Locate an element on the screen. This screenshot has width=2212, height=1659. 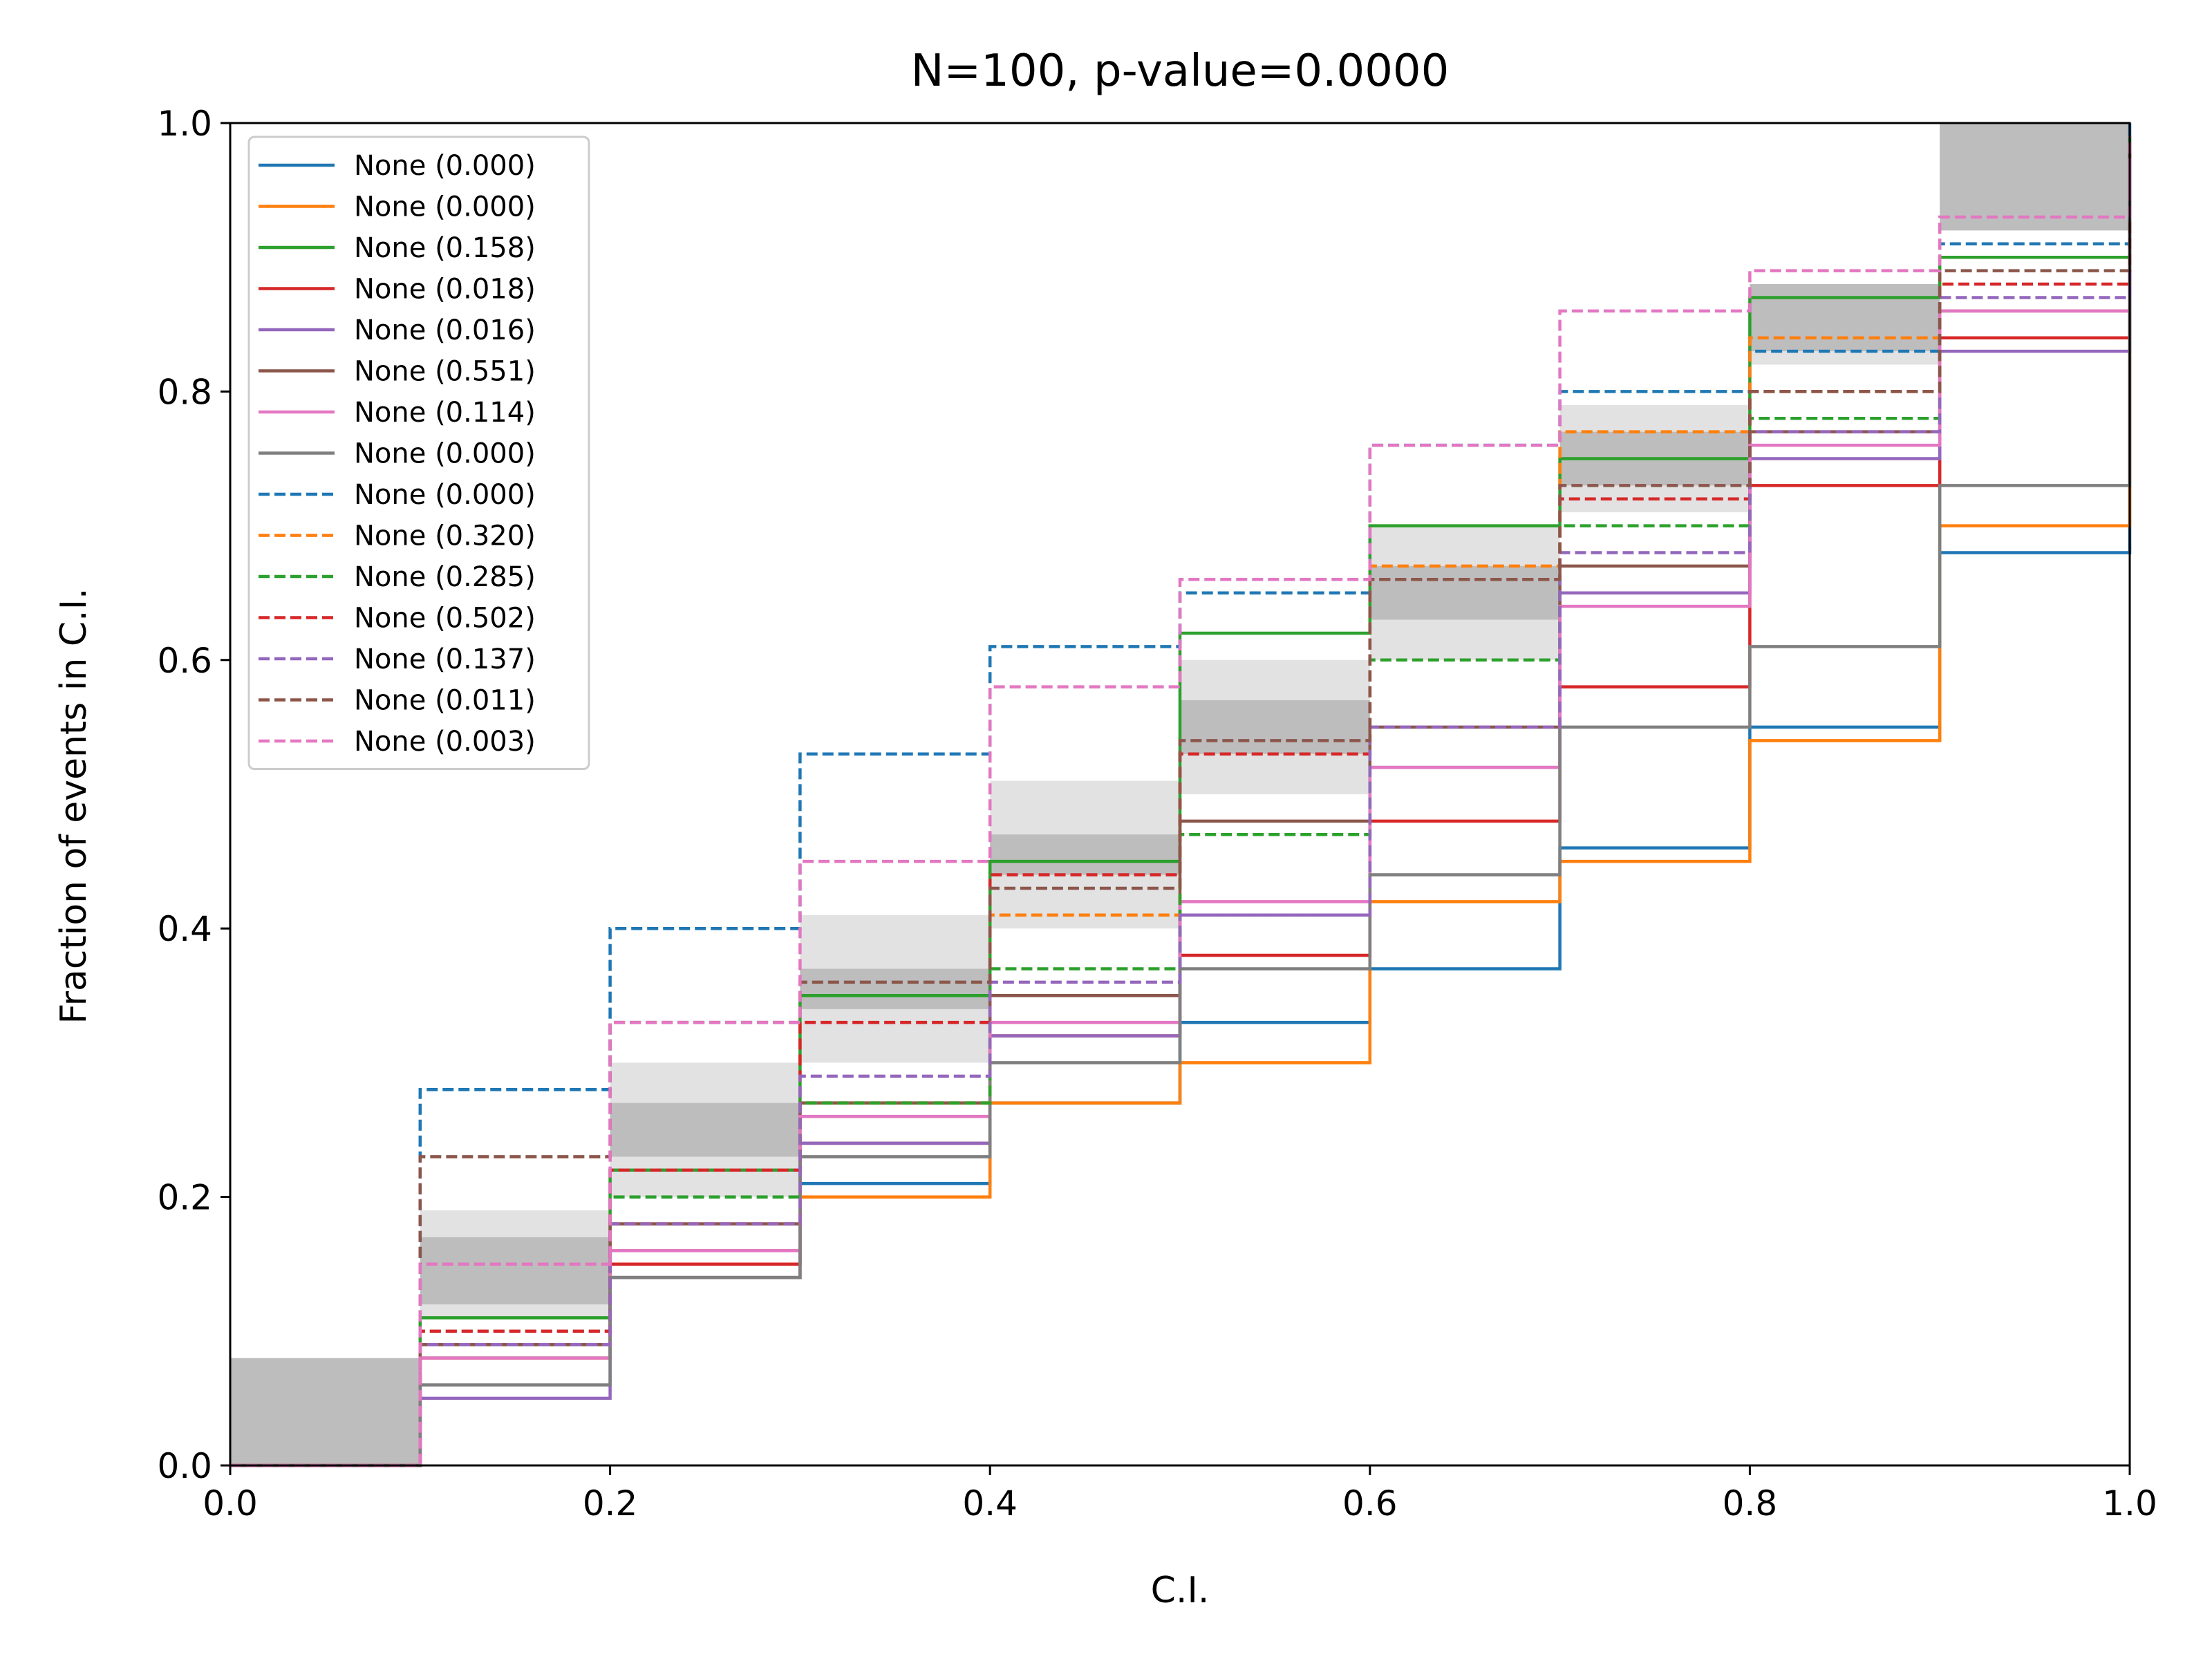
x-tick-label: 0.2 is located at coordinates (610, 1503).